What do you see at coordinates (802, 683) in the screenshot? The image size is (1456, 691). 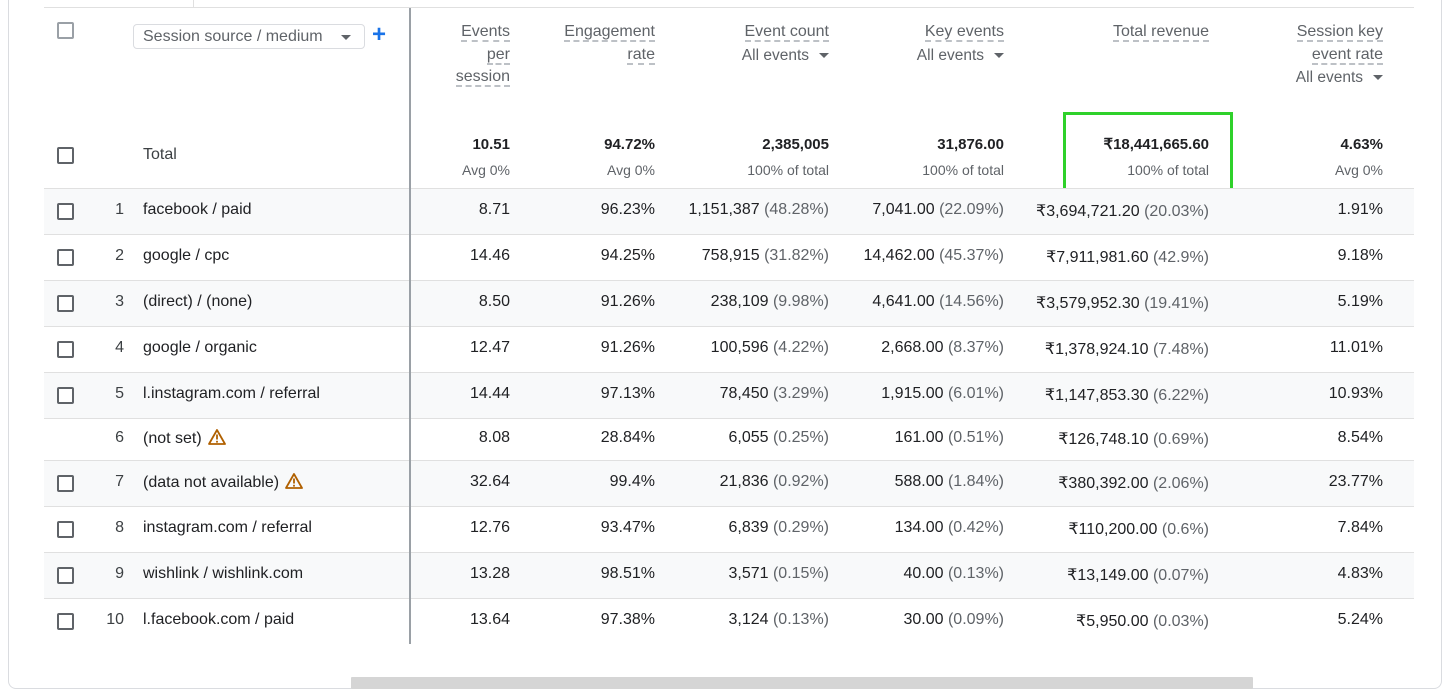 I see `horizontal-scrollbar` at bounding box center [802, 683].